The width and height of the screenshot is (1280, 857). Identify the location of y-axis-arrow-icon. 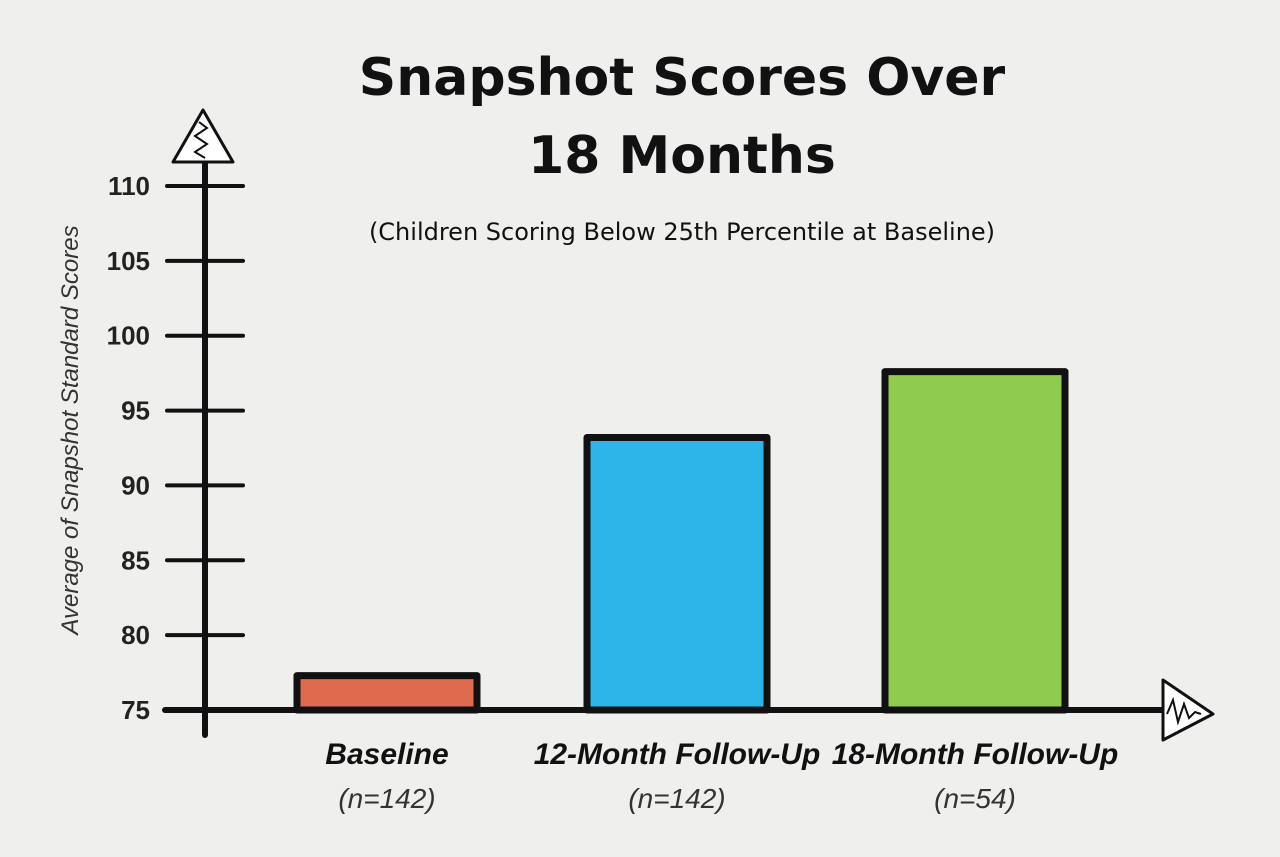
(203, 136).